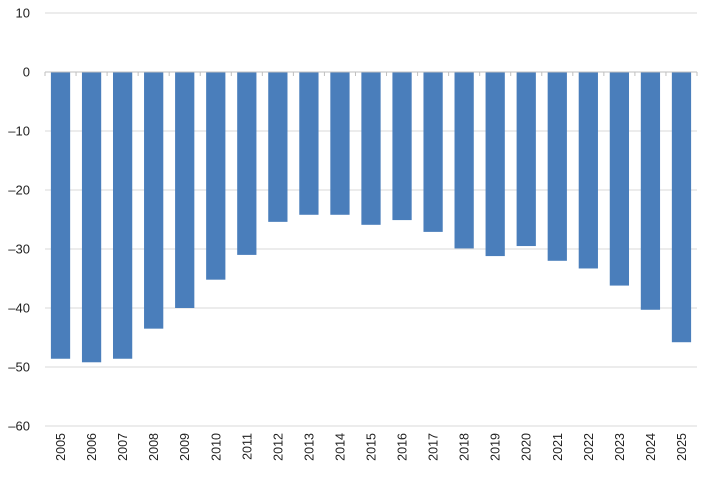  Describe the element at coordinates (619, 179) in the screenshot. I see `bar-2023` at that location.